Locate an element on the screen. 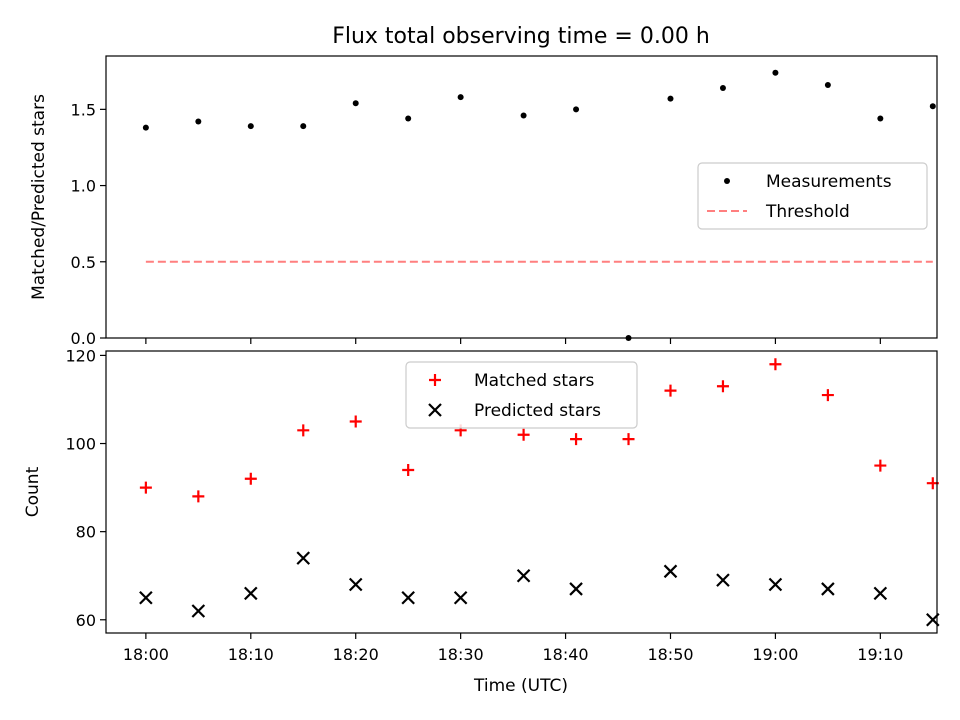 This screenshot has height=720, width=960. x-tick-label: 19:00 is located at coordinates (775, 654).